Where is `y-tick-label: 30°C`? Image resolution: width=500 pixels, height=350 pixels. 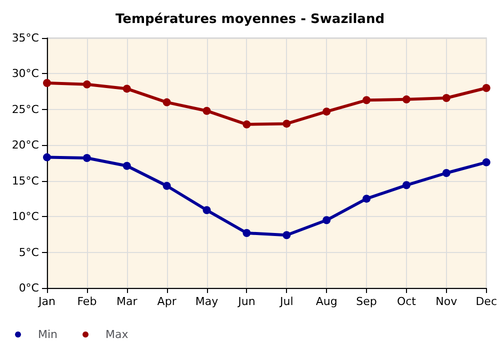
y-tick-label: 30°C is located at coordinates (26, 73).